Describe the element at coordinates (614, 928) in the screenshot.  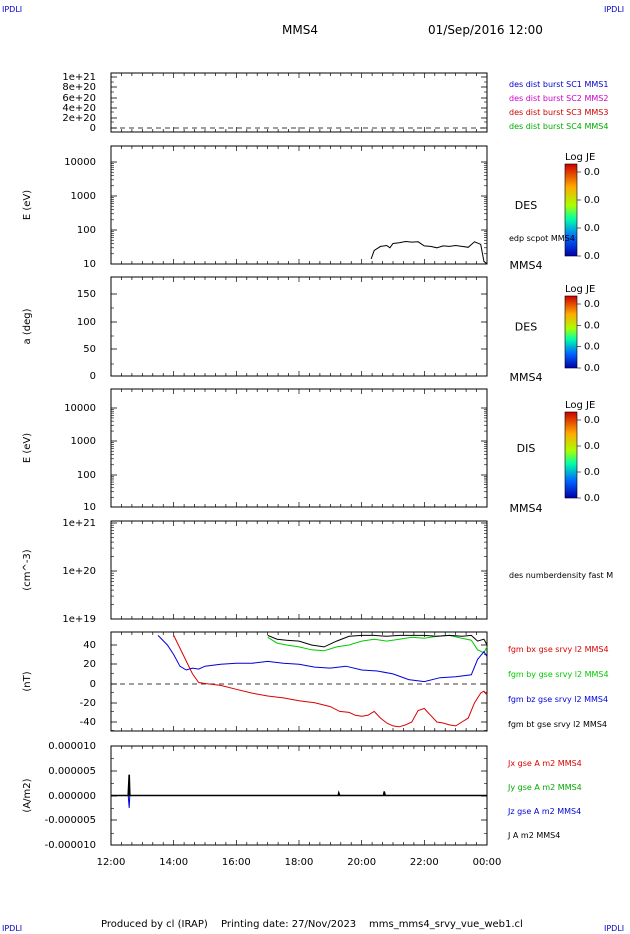
I see `corner-label-bottom-right: IPDLI` at that location.